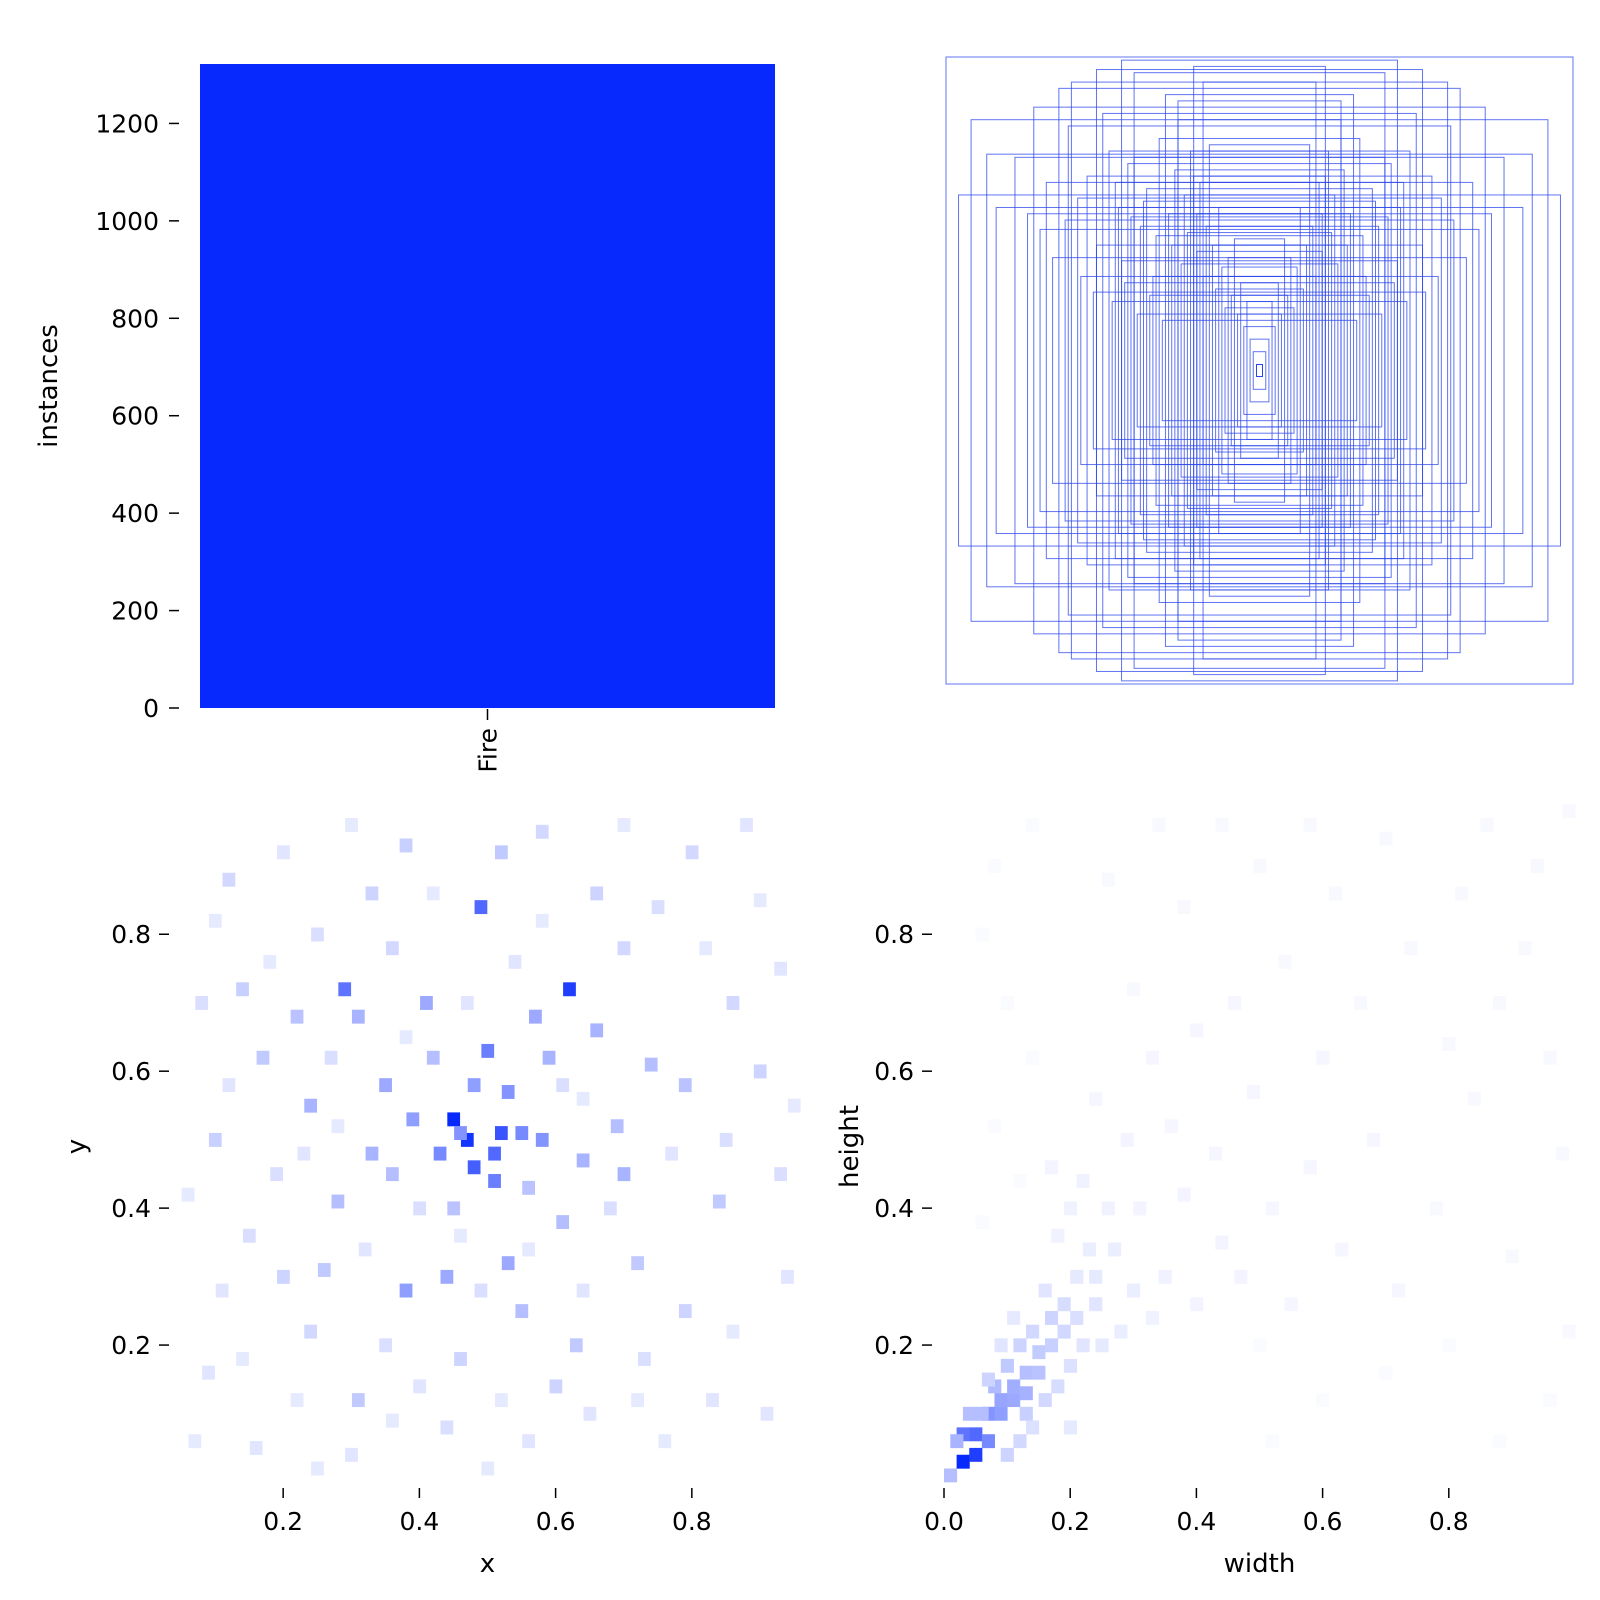  What do you see at coordinates (77, 1146) in the screenshot?
I see `y-axis-label: y` at bounding box center [77, 1146].